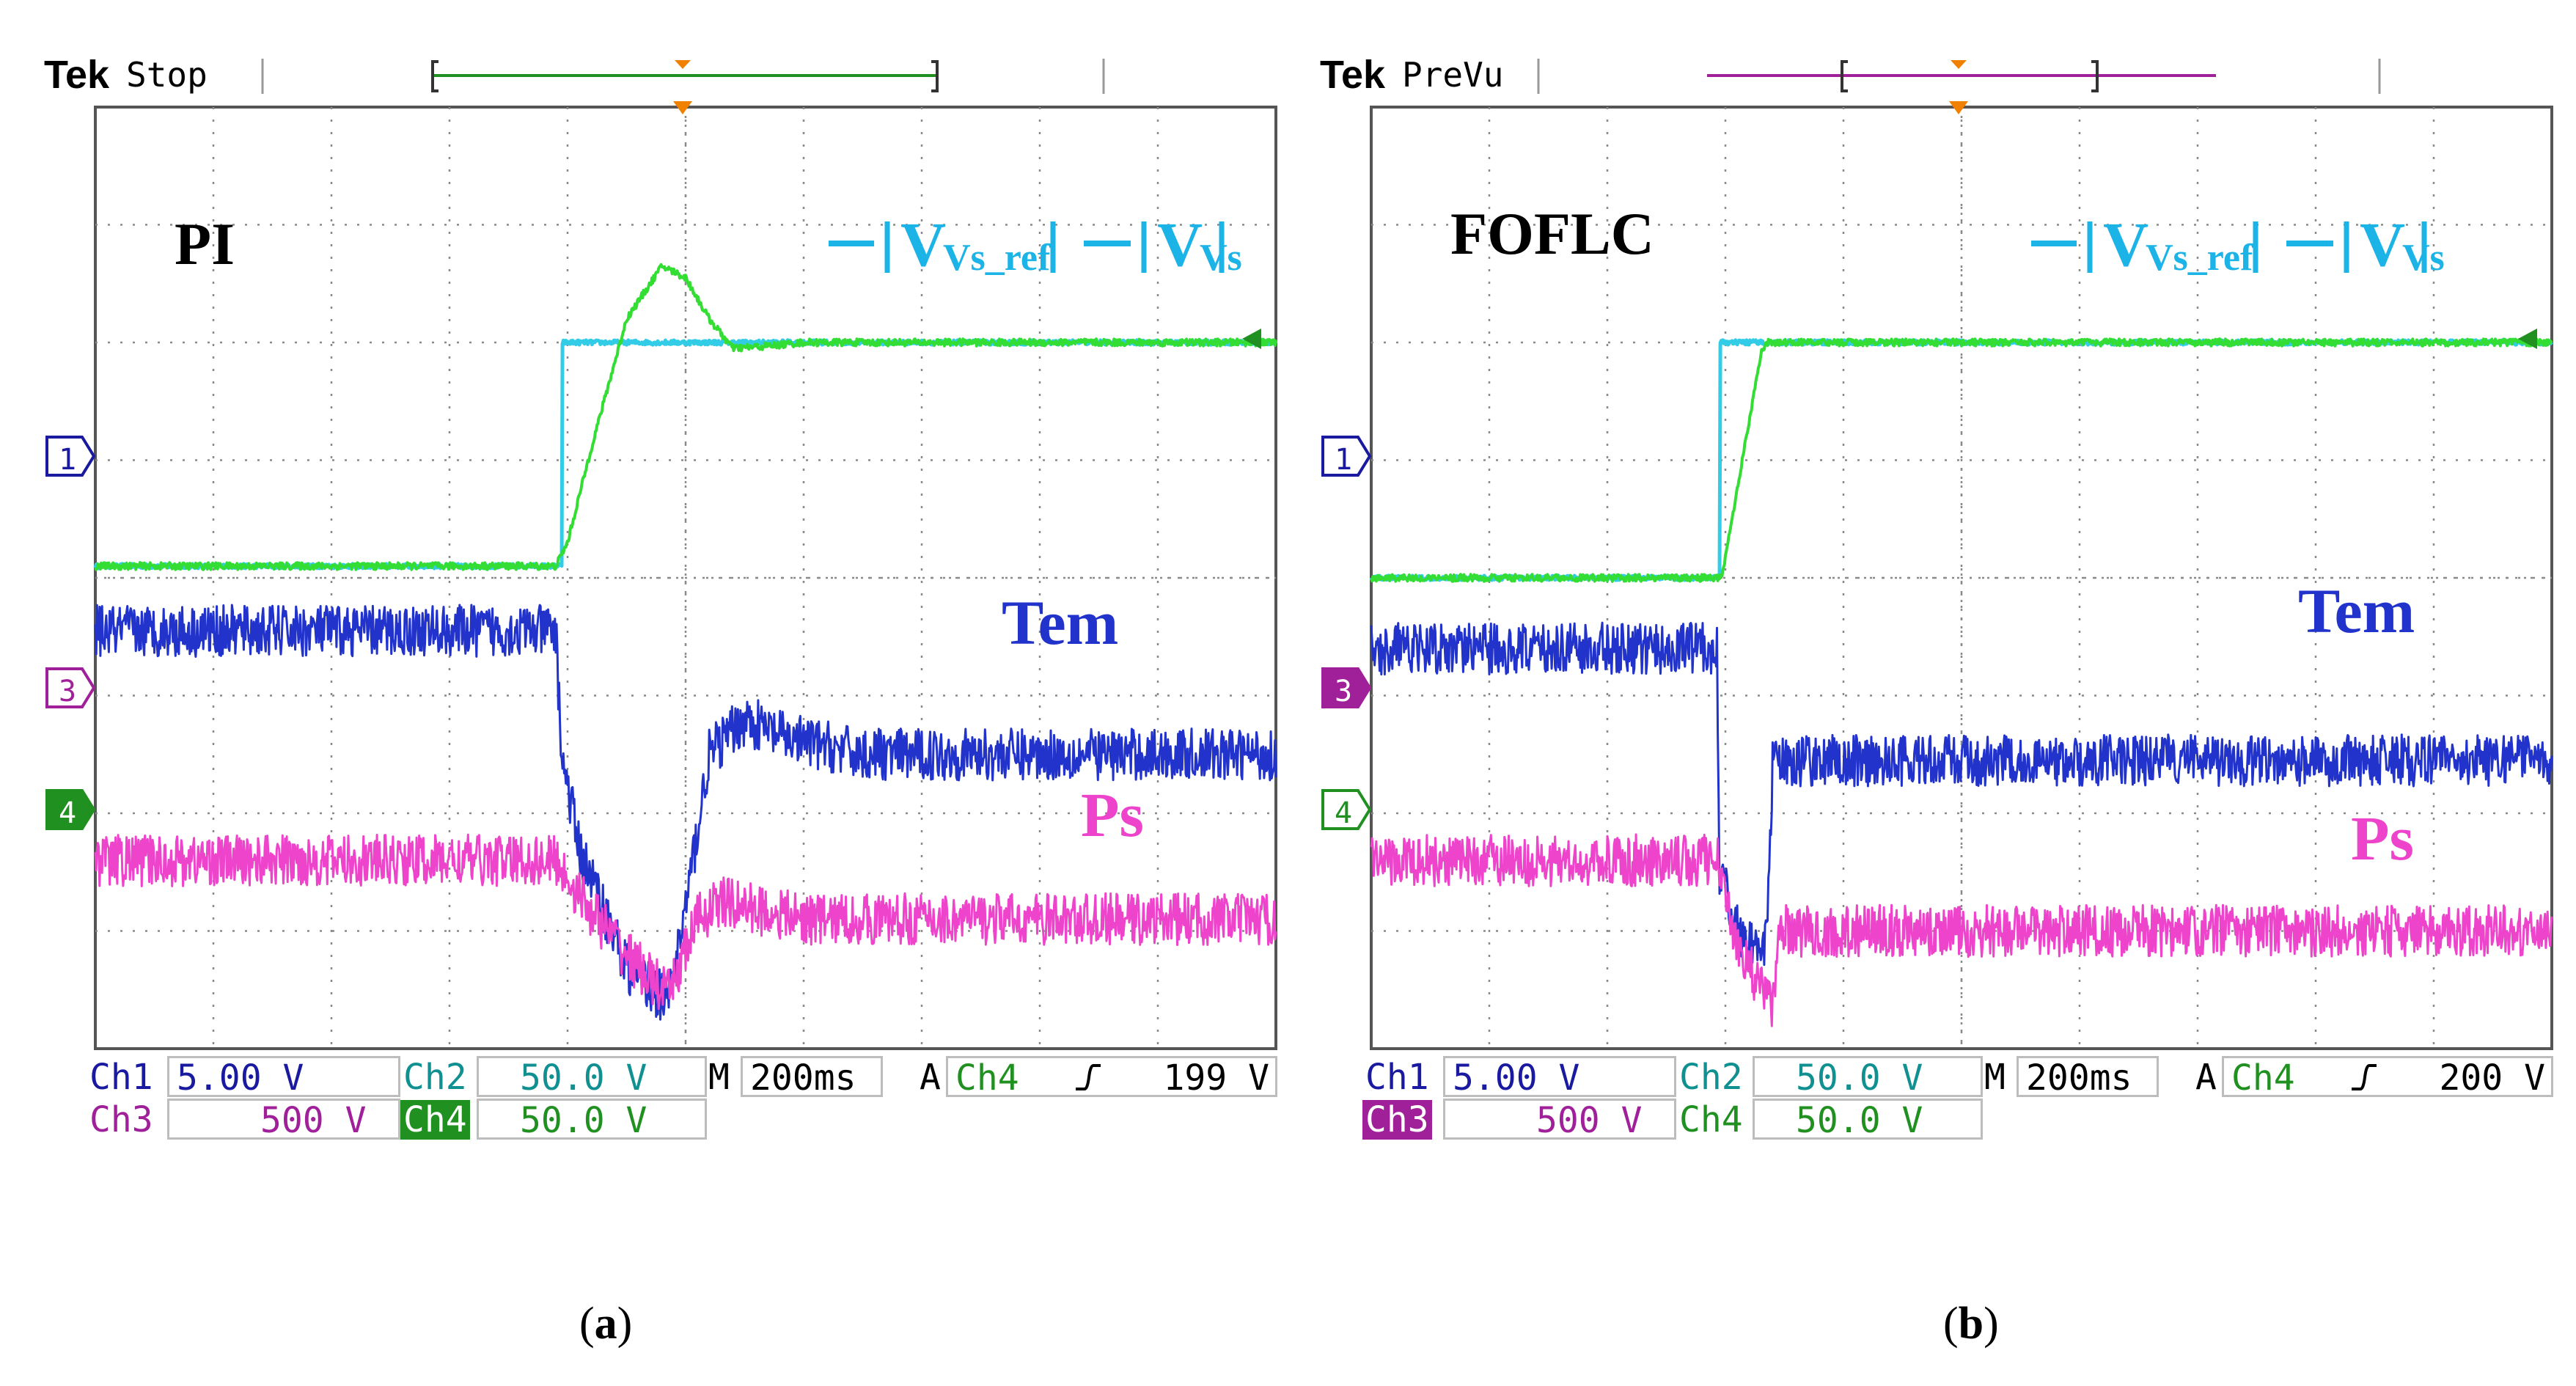 The height and width of the screenshot is (1386, 2576). Describe the element at coordinates (1216, 1078) in the screenshot. I see `trigger-level: 199 V` at that location.